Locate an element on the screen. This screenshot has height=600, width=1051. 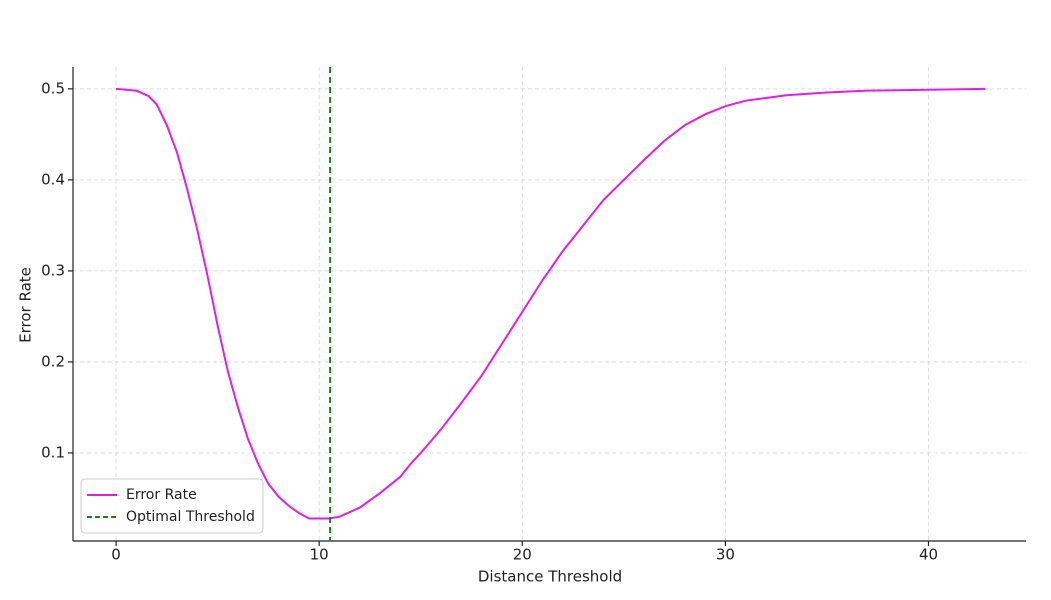
x-tick-label: 30 is located at coordinates (725, 555).